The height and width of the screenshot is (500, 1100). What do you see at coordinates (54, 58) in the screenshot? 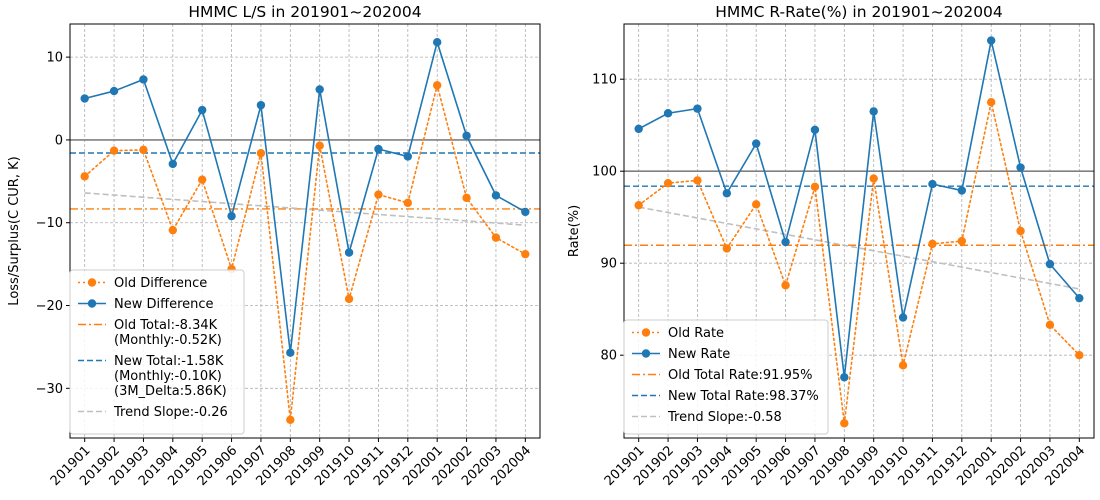
I see `y-tick-label: 10` at bounding box center [54, 58].